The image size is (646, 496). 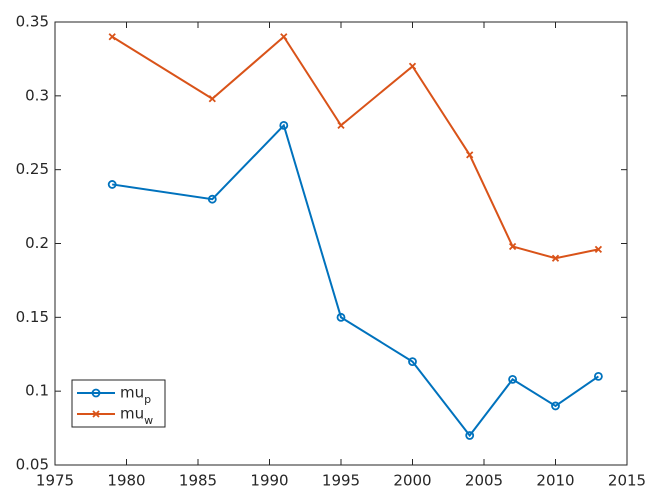 What do you see at coordinates (147, 399) in the screenshot?
I see `legend-subscript: p` at bounding box center [147, 399].